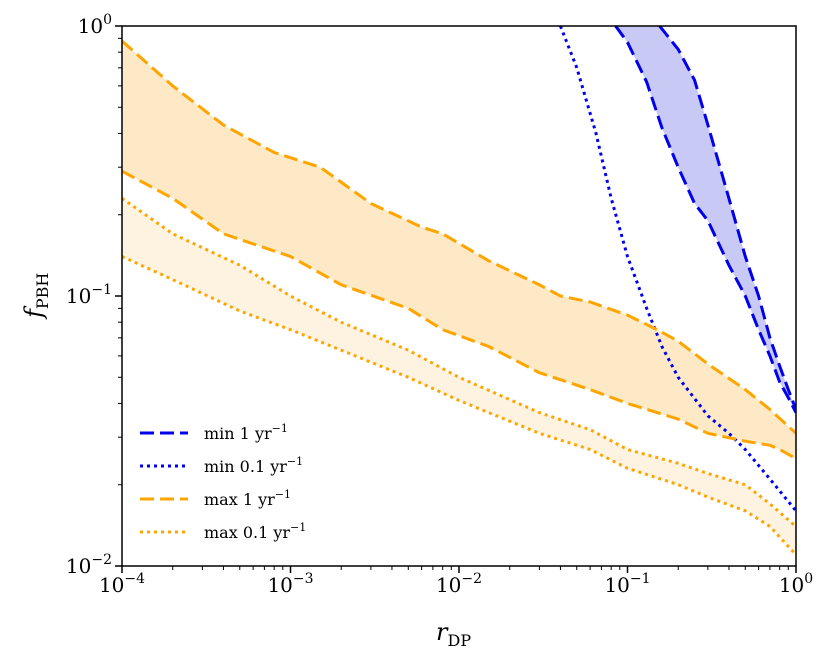 The image size is (830, 659). What do you see at coordinates (459, 584) in the screenshot?
I see `x-tick-label-2: 10⁻²` at bounding box center [459, 584].